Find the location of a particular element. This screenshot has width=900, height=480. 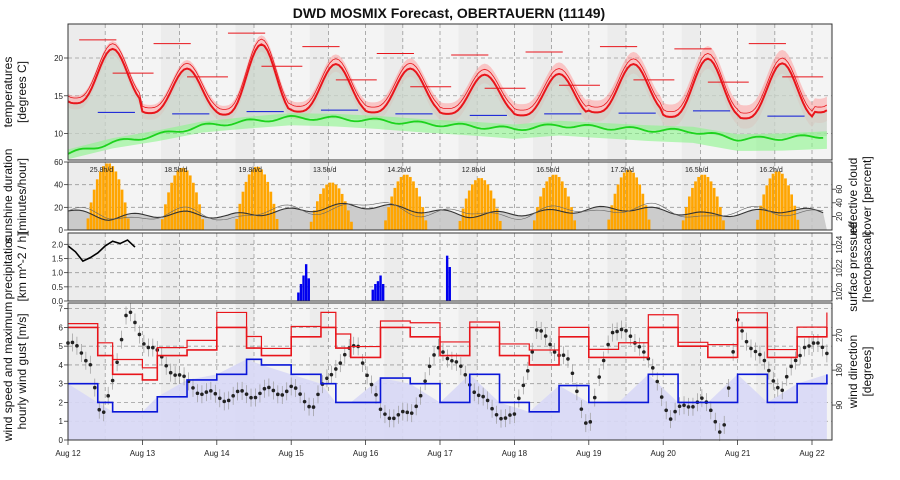

wind-y2tick-label: 180 is located at coordinates (839, 370).